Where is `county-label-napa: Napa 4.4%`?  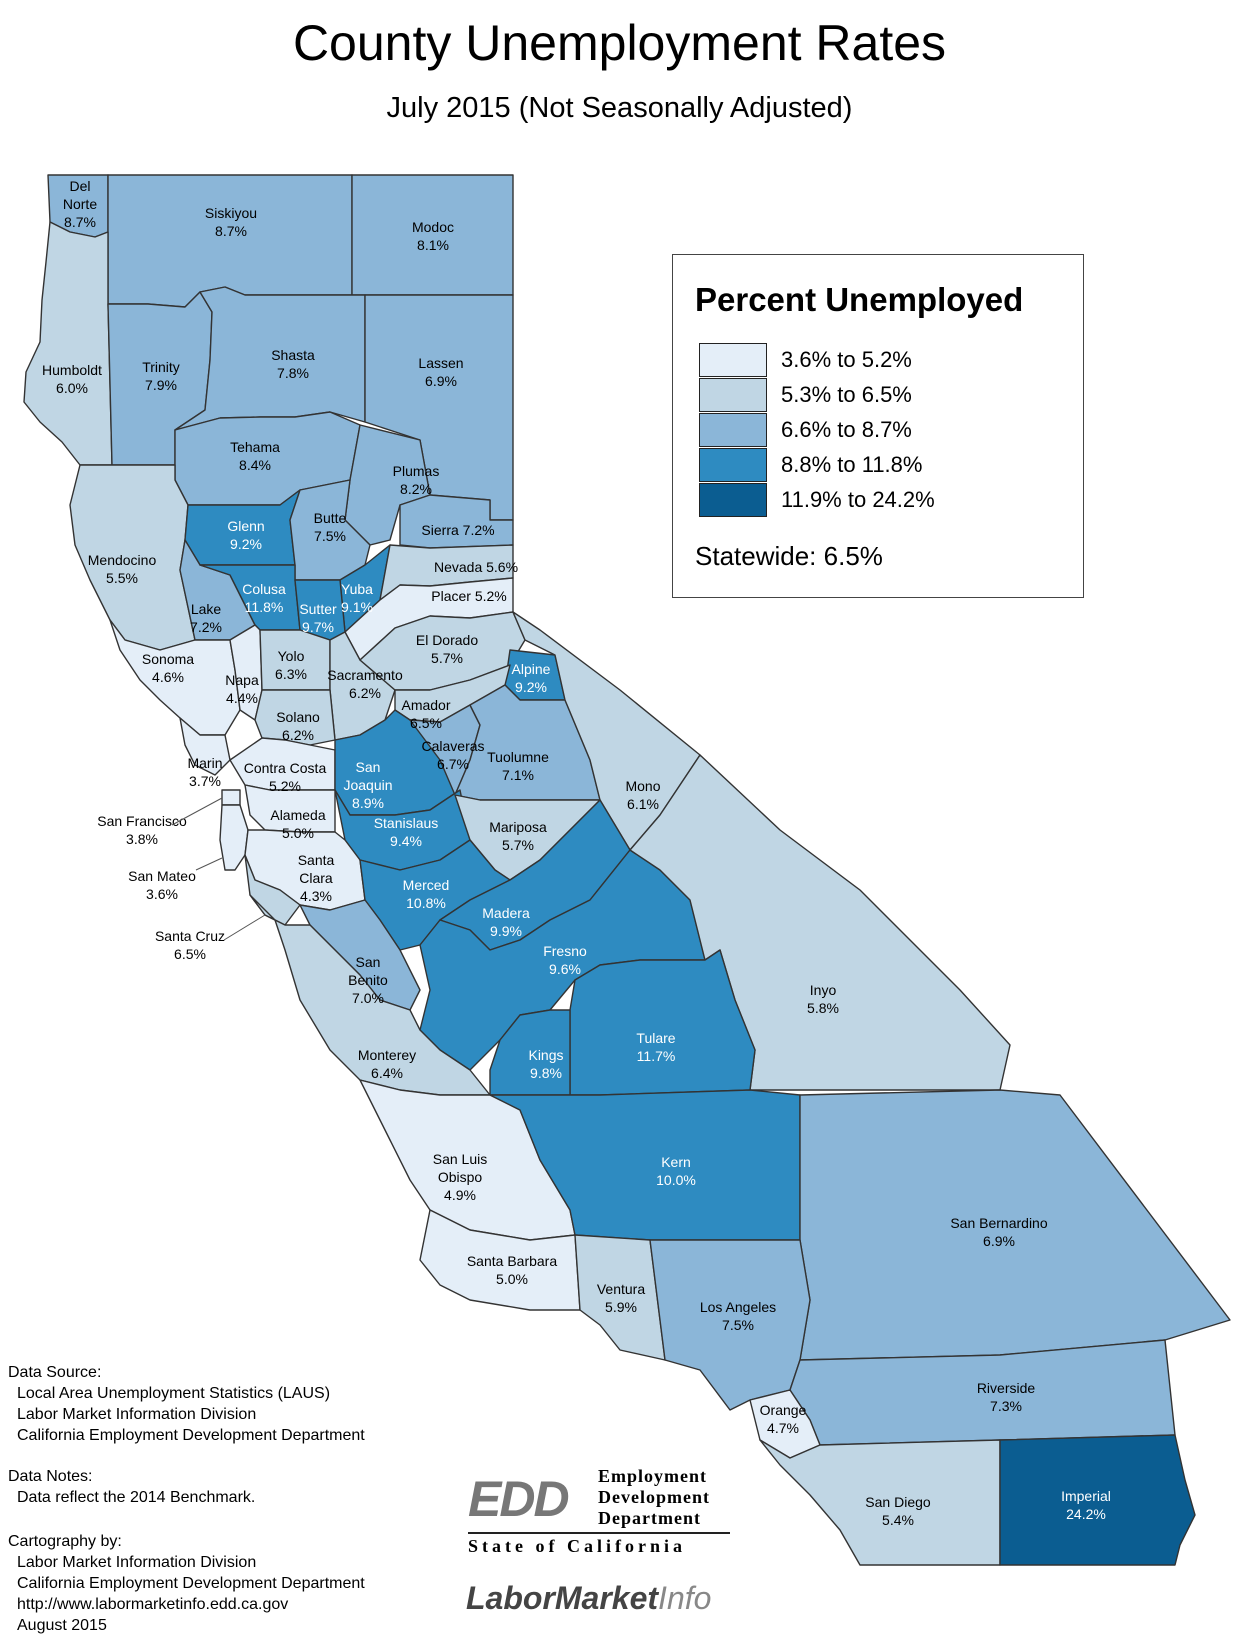
county-label-napa: Napa 4.4% is located at coordinates (242, 689).